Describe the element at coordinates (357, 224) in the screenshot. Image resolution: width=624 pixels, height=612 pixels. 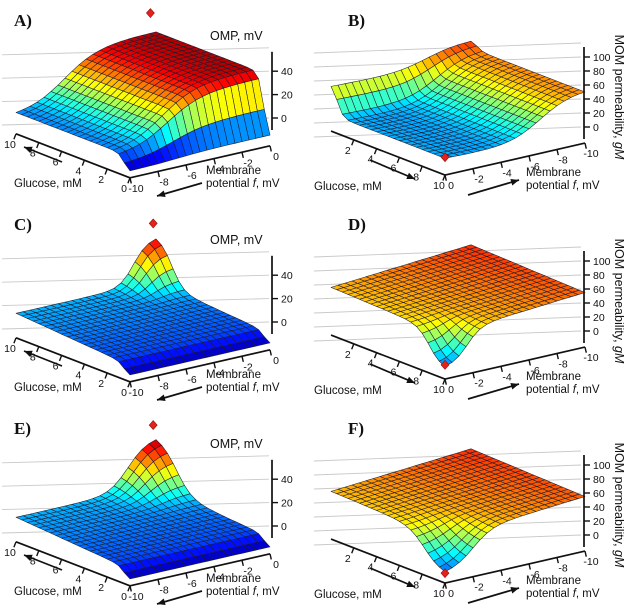
I see `panel-letter: D)` at that location.